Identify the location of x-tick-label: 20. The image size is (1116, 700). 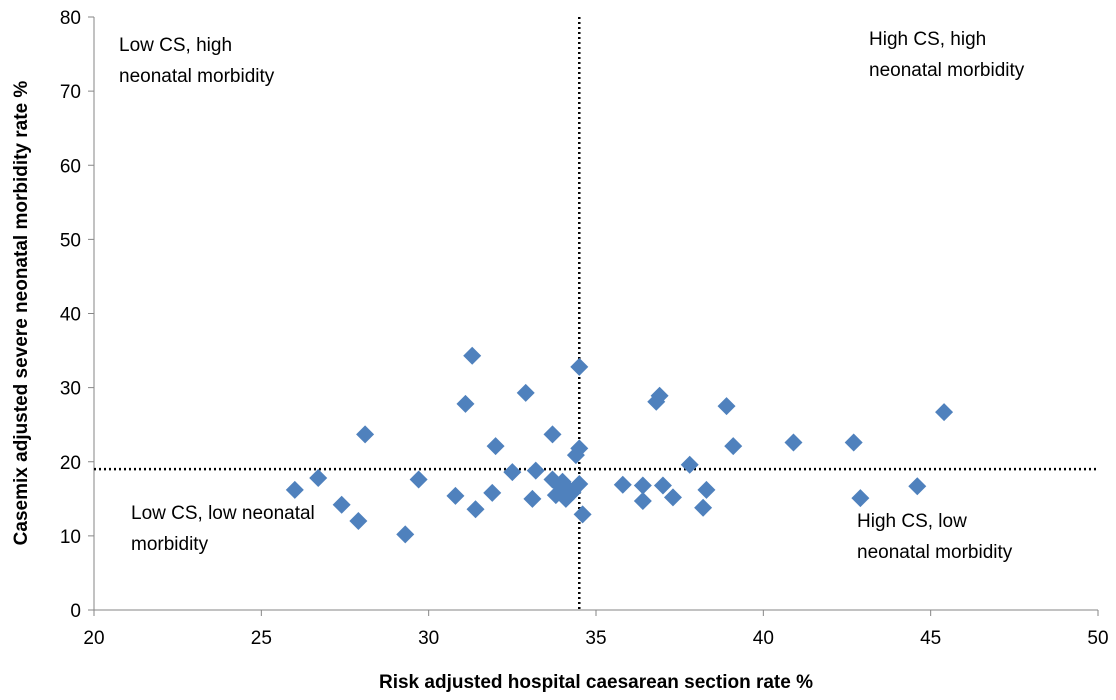
(93, 638).